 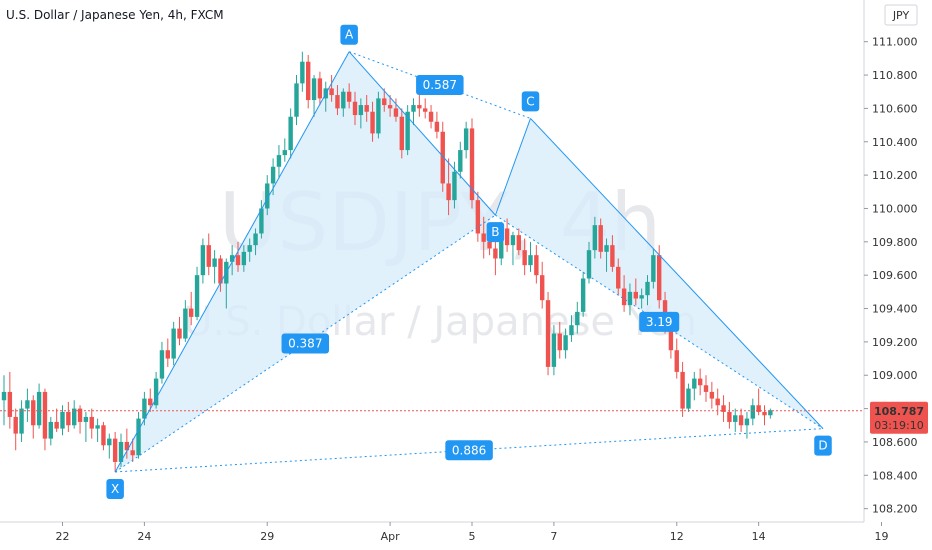 I want to click on point-label-d: D, so click(x=823, y=445).